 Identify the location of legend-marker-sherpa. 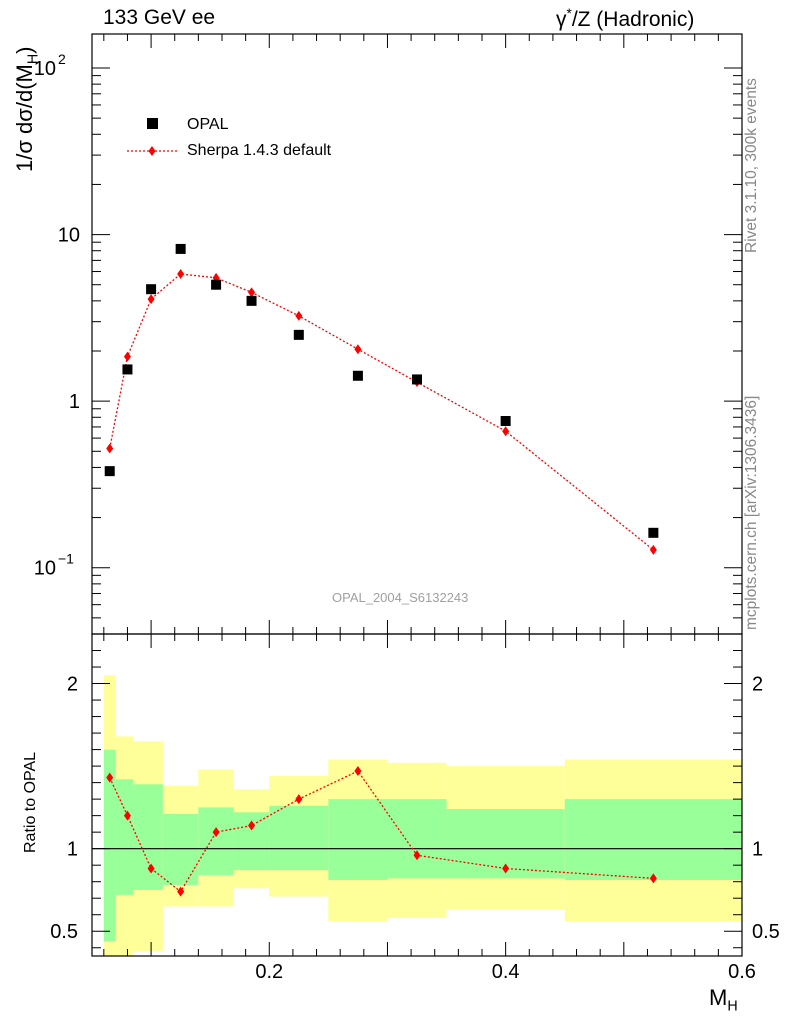
(152, 151).